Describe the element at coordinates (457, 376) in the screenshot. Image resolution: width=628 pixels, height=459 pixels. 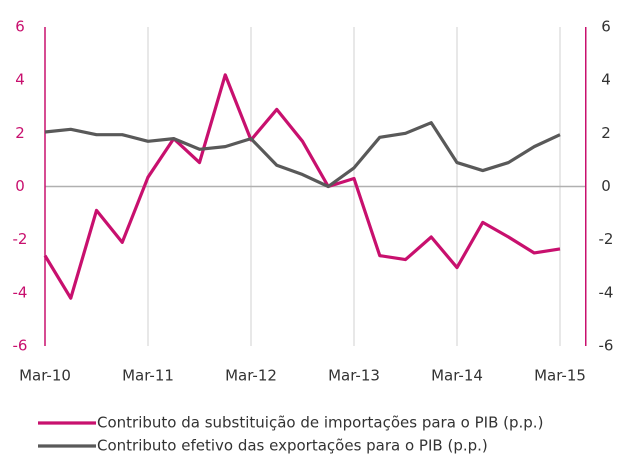
I see `x-tick-label: Mar-14` at that location.